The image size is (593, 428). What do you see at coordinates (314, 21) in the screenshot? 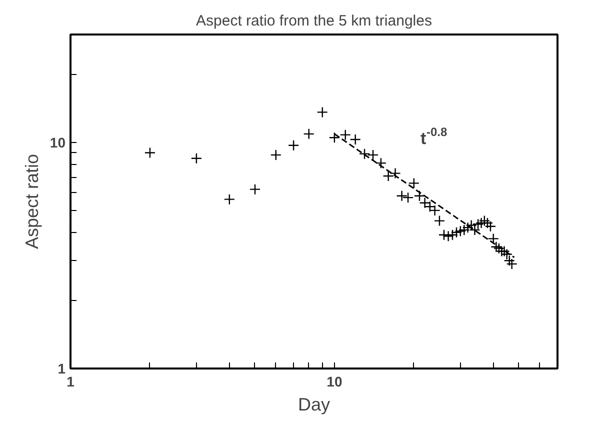
I see `chart-title: Aspect ratio from the 5 km triangles` at bounding box center [314, 21].